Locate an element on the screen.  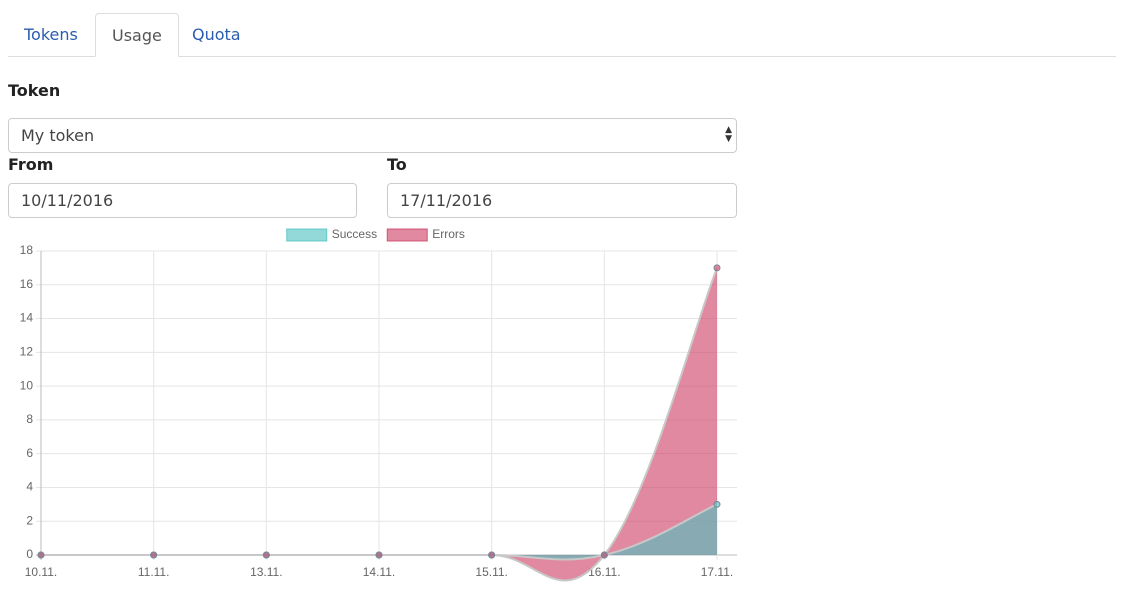
y-tick-label: 0 is located at coordinates (29, 554).